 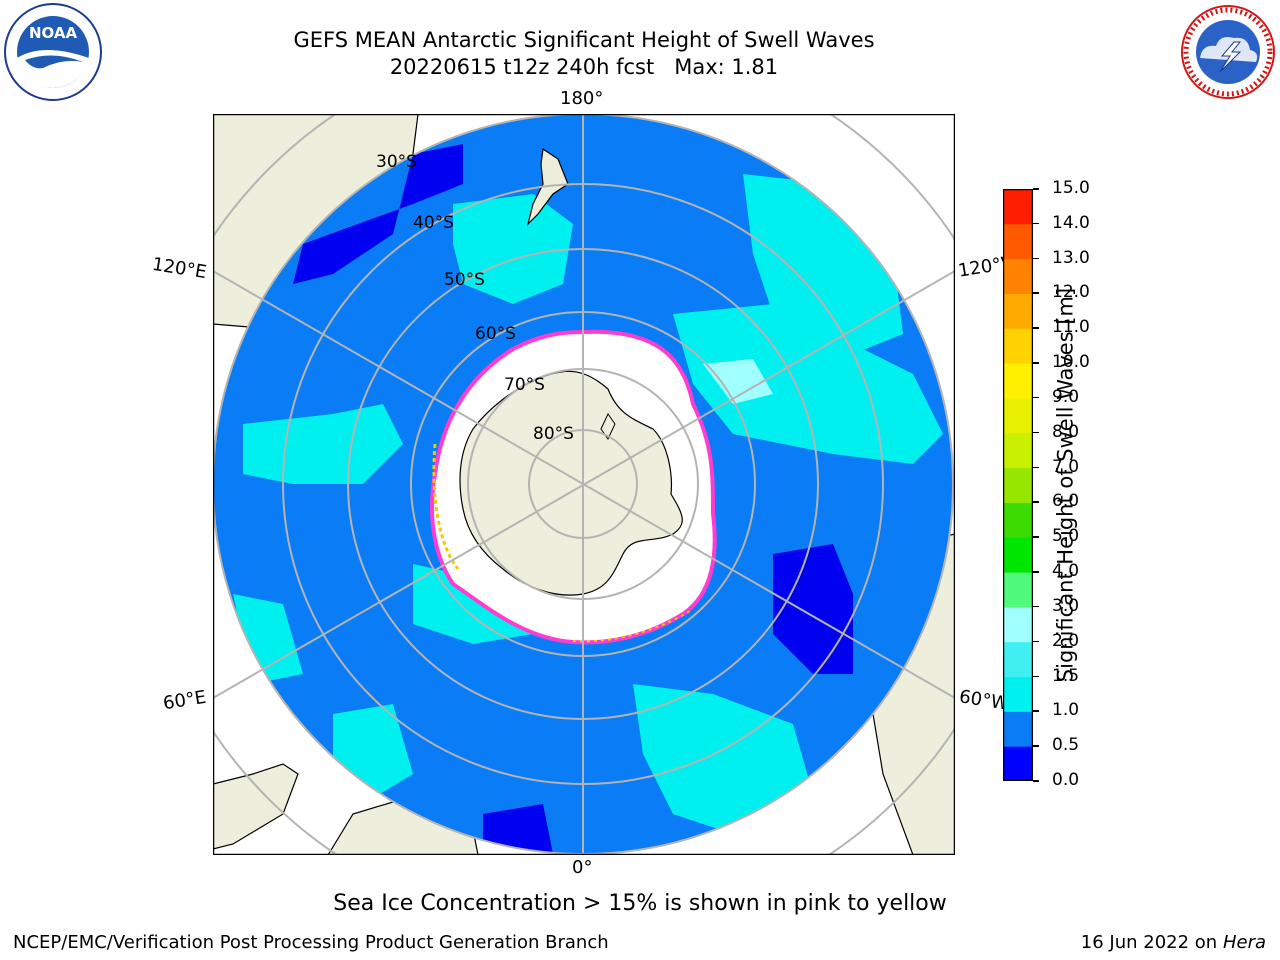 I want to click on latitude-label-80s: 80°S, so click(x=553, y=434).